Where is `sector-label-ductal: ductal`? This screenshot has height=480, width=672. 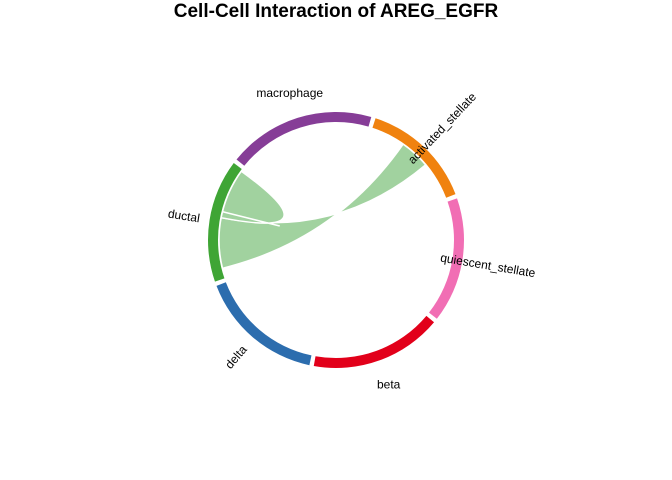 sector-label-ductal: ductal is located at coordinates (184, 215).